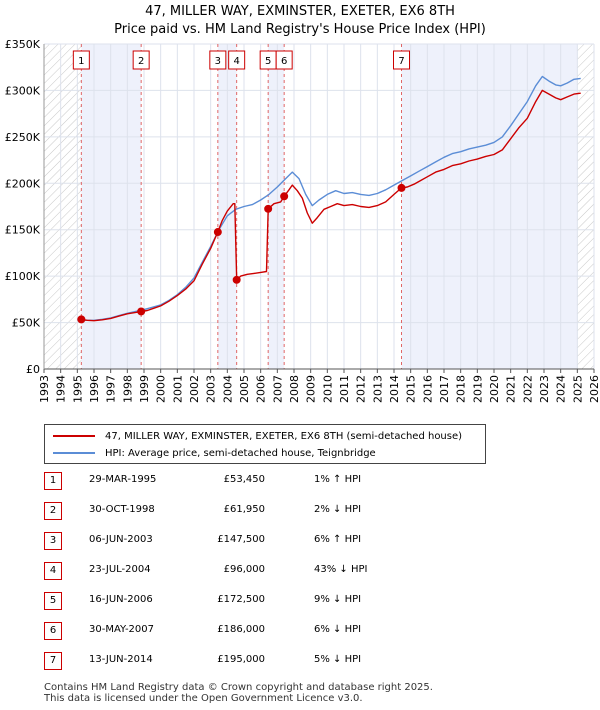  What do you see at coordinates (63, 206) in the screenshot?
I see `hatched-region-before` at bounding box center [63, 206].